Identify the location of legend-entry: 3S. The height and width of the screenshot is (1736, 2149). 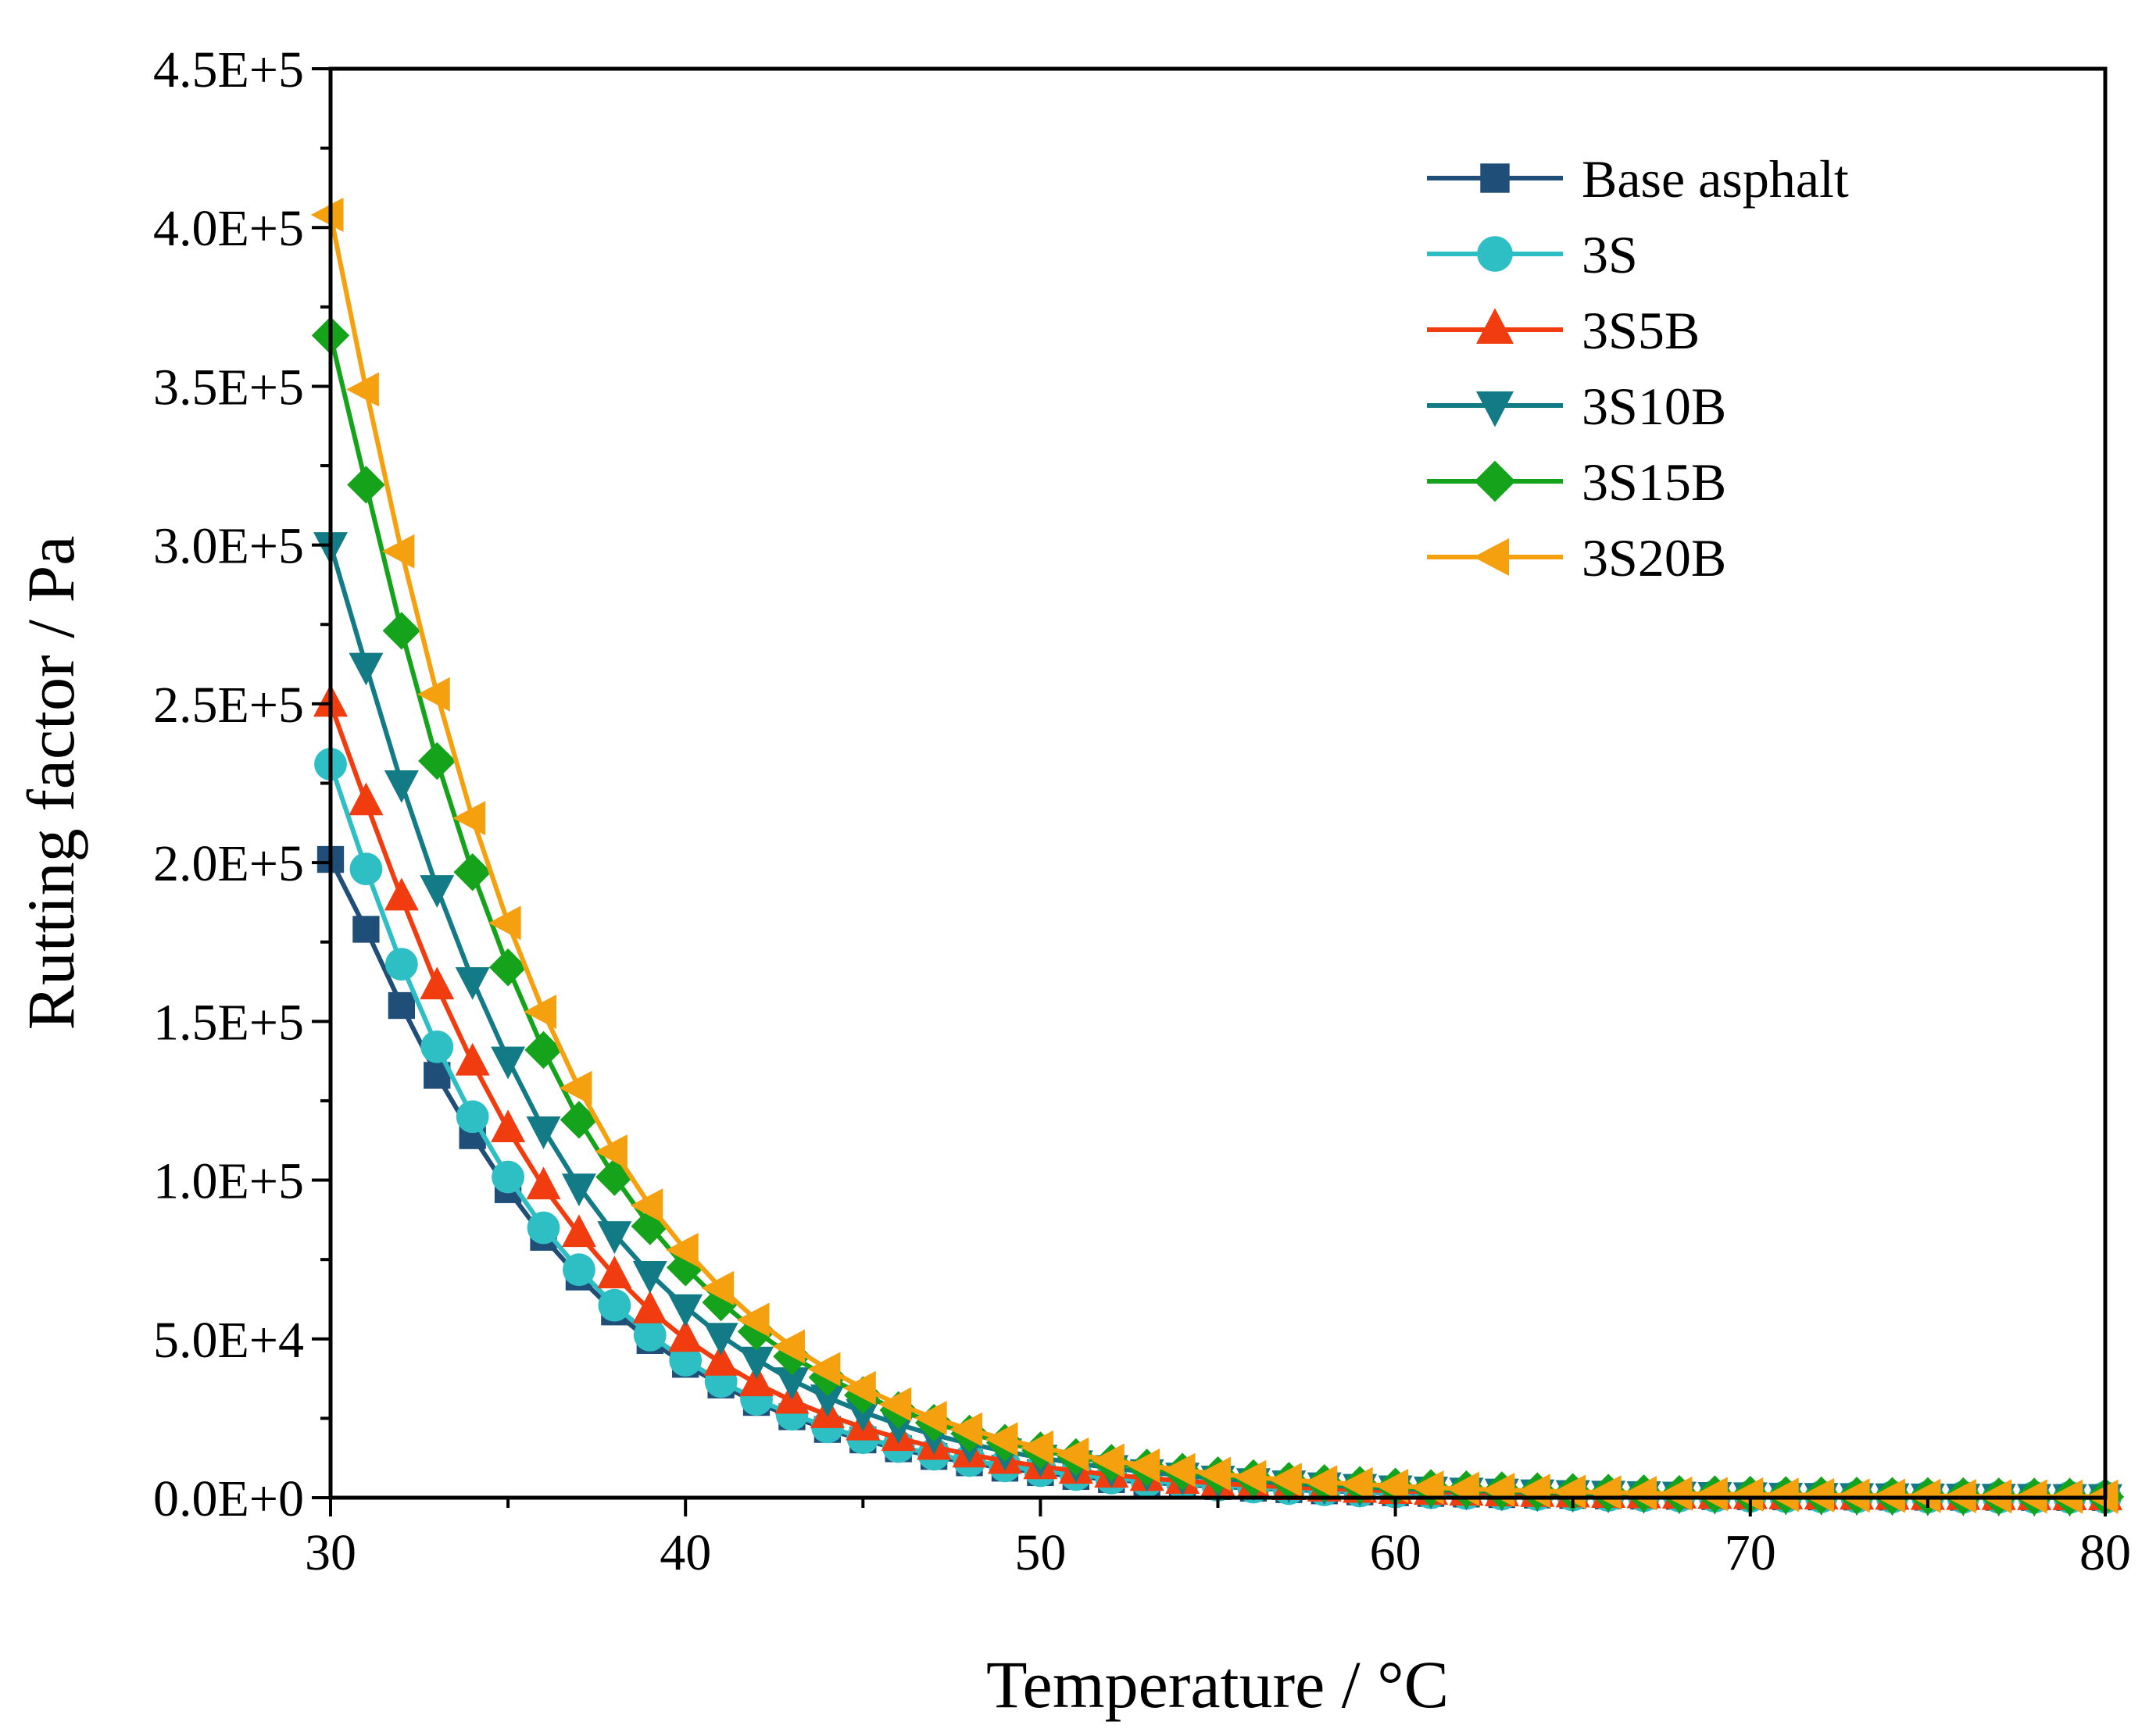
(1532, 254).